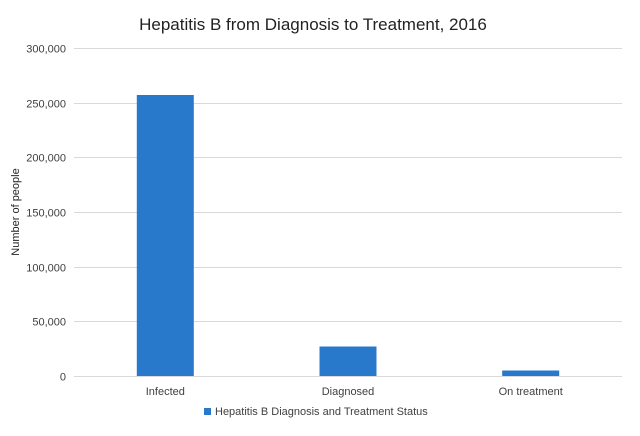  Describe the element at coordinates (207, 411) in the screenshot. I see `legend-swatch` at that location.